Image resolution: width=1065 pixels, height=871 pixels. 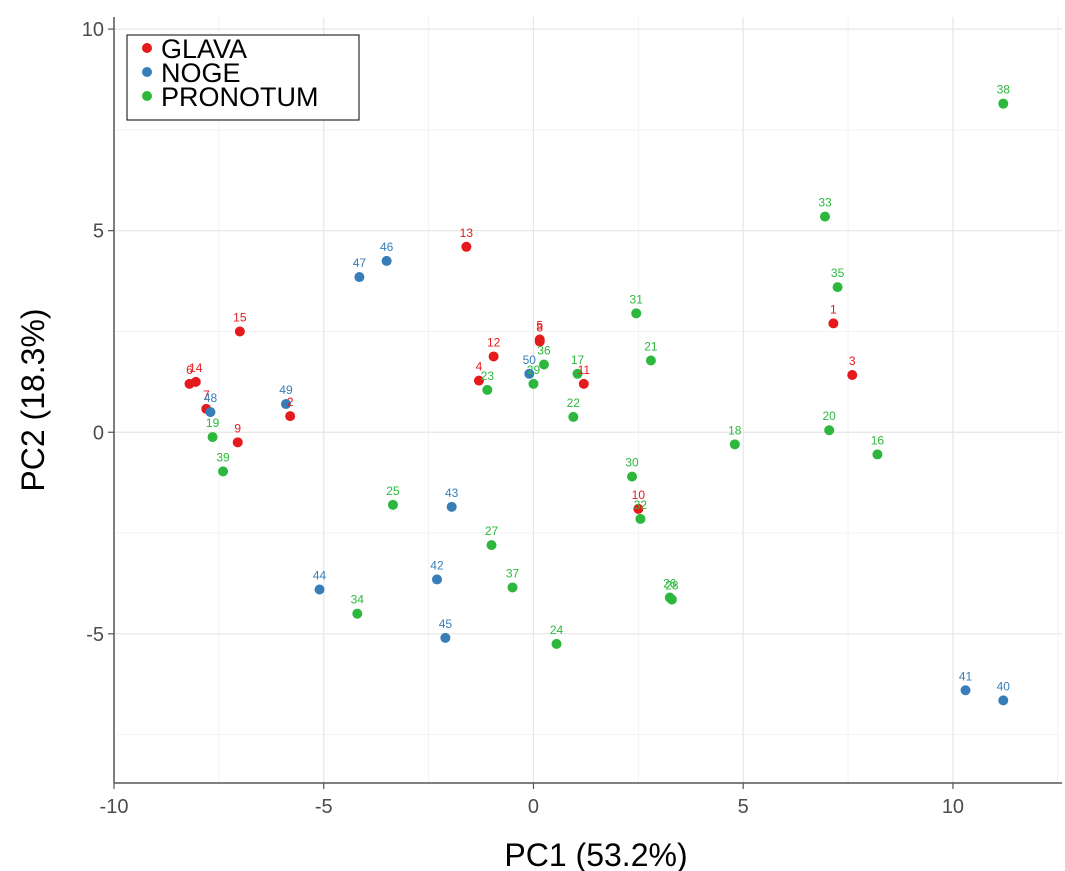 I want to click on point-label: 11, so click(x=584, y=370).